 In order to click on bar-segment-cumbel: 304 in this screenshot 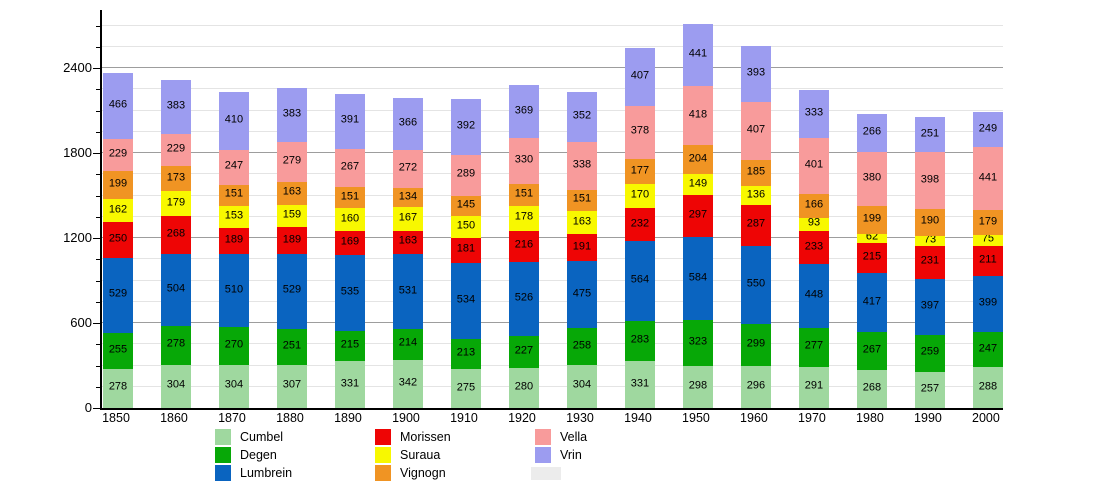, I will do `click(233, 386)`.